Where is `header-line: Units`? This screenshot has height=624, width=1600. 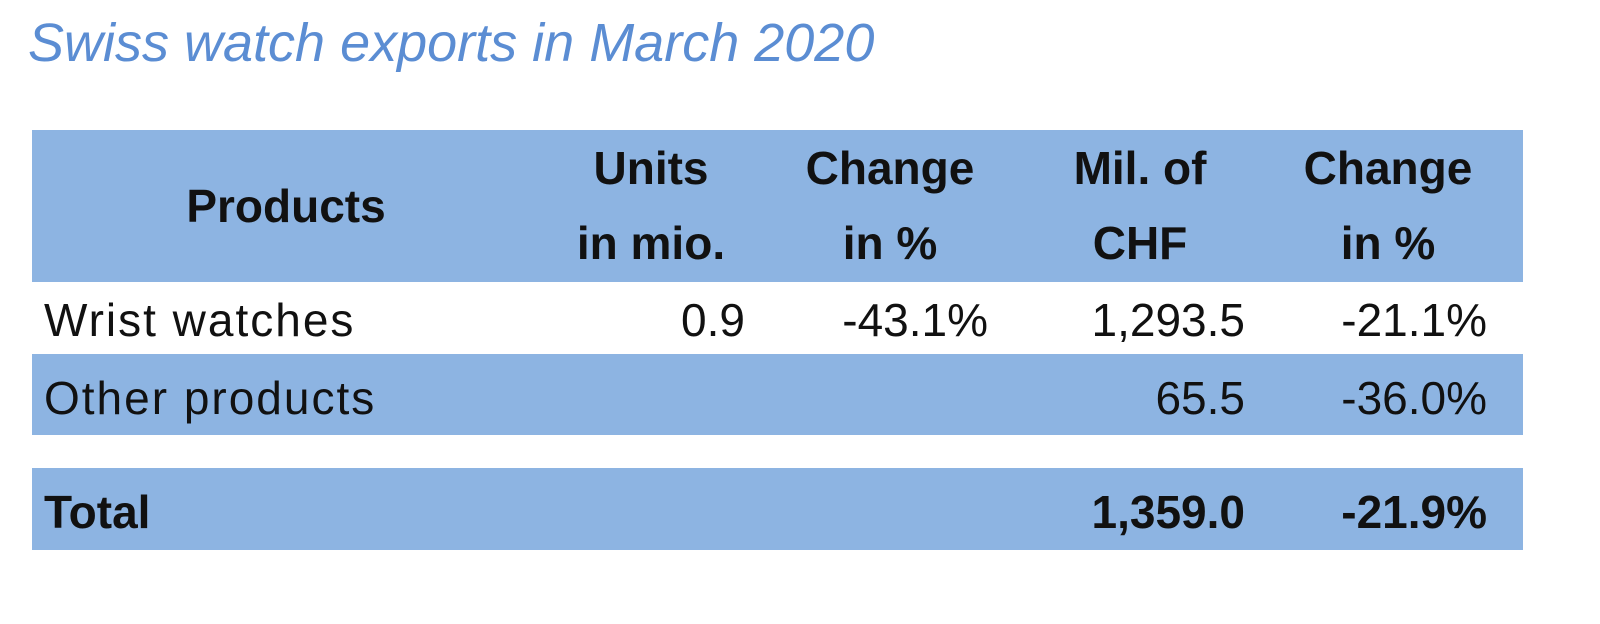
header-line: Units is located at coordinates (651, 168).